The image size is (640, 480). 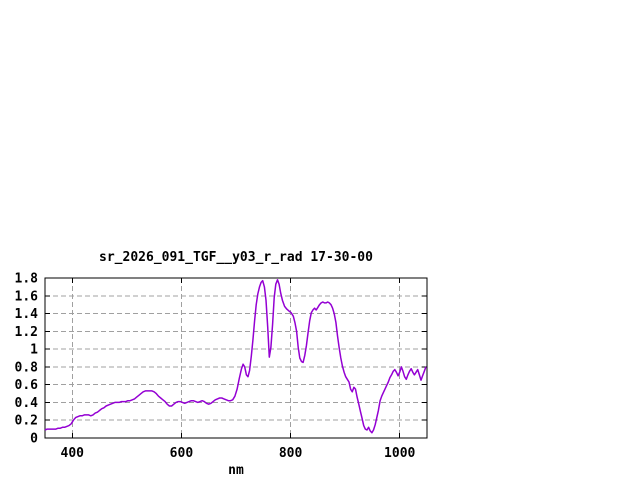 I want to click on x-tick-label: 800, so click(x=291, y=453).